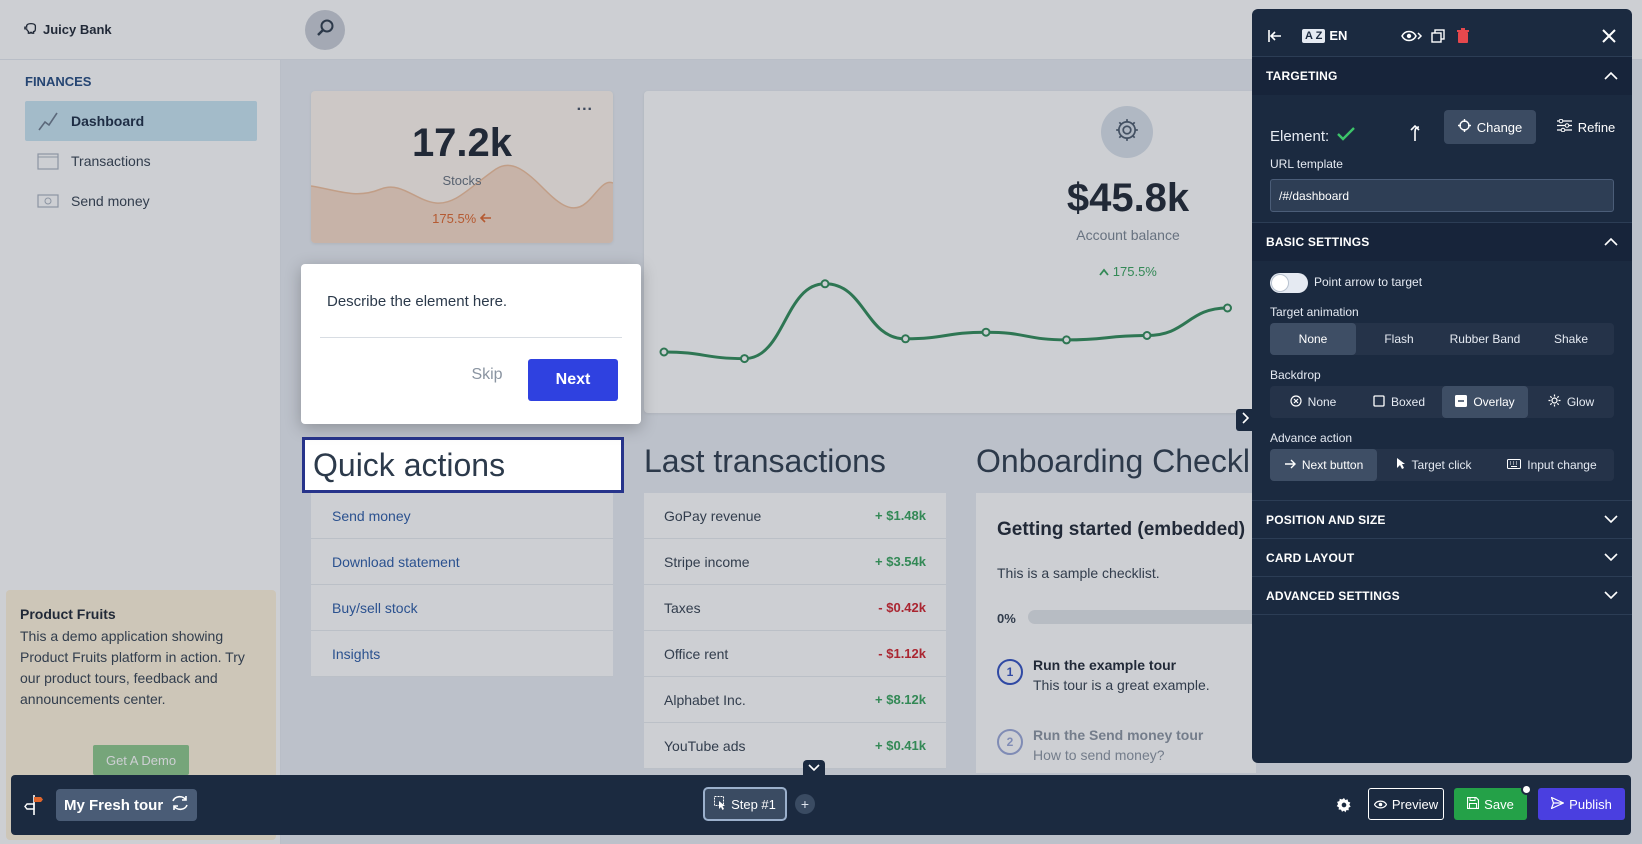 The width and height of the screenshot is (1642, 844). I want to click on stocks-value: 17.2k, so click(462, 143).